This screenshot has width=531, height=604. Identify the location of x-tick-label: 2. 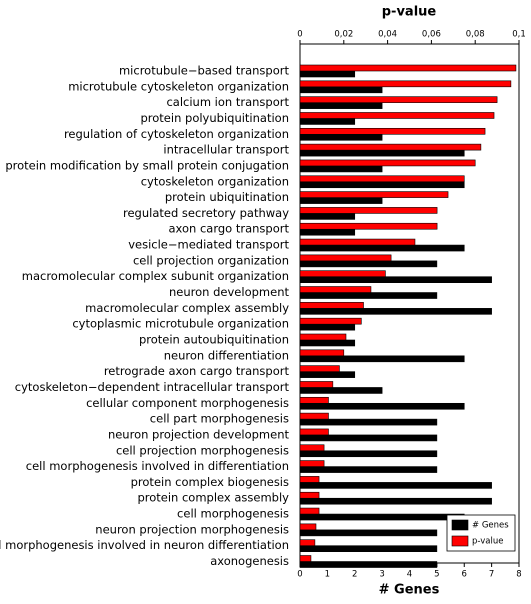
(354, 575).